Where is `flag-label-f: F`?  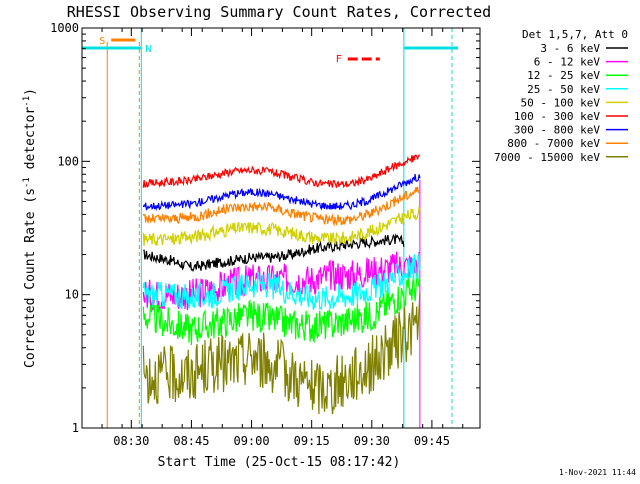 flag-label-f: F is located at coordinates (339, 59).